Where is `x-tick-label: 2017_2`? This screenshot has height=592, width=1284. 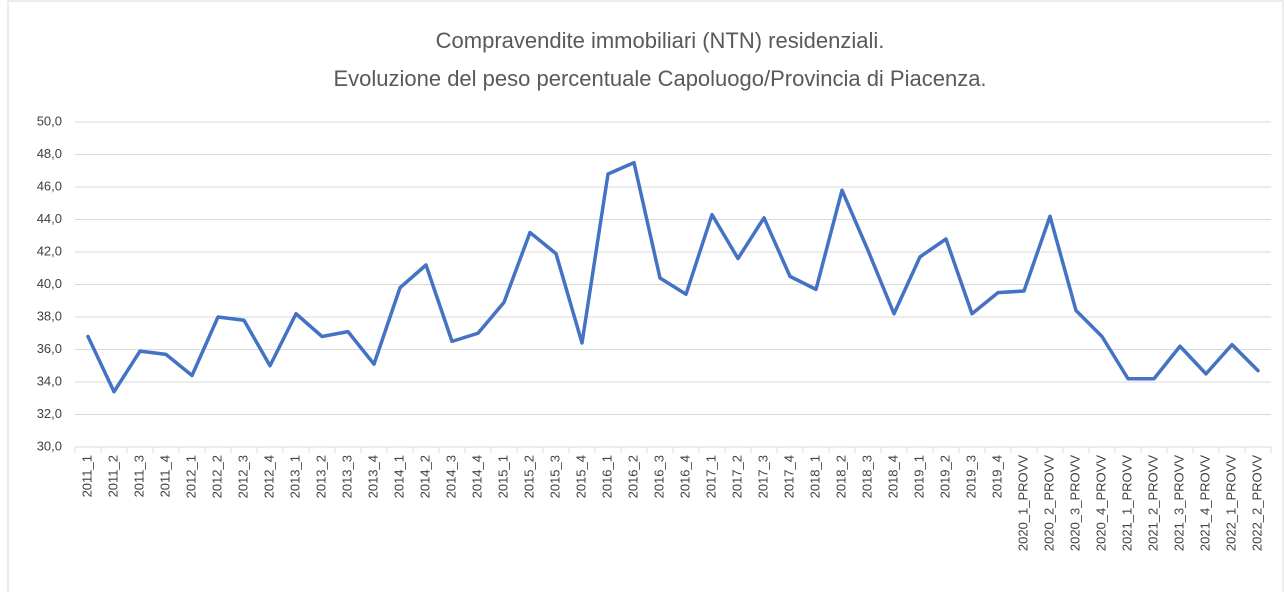
x-tick-label: 2017_2 is located at coordinates (736, 476).